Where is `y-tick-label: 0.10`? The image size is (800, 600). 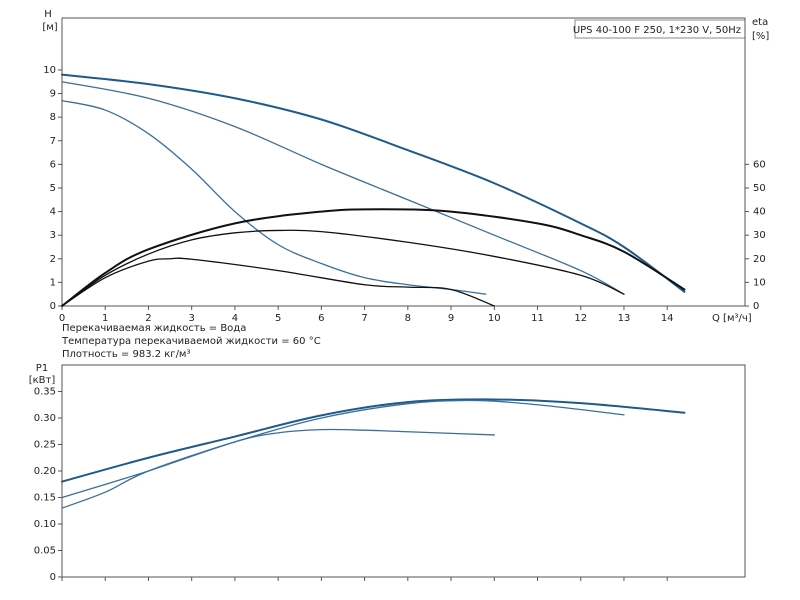
y-tick-label: 0.10 is located at coordinates (45, 524).